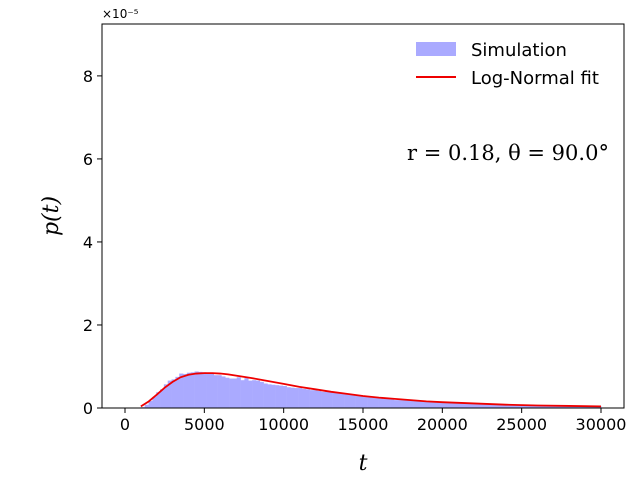 This screenshot has width=640, height=480. Describe the element at coordinates (436, 49) in the screenshot. I see `legend-swatch-simulation` at that location.